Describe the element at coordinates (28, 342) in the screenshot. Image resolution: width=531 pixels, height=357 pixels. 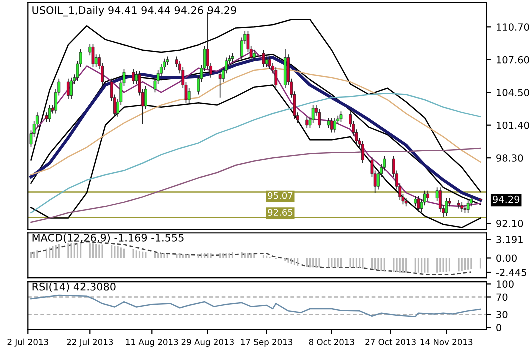
I see `x-tick-label: 2 Jul 2013` at that location.